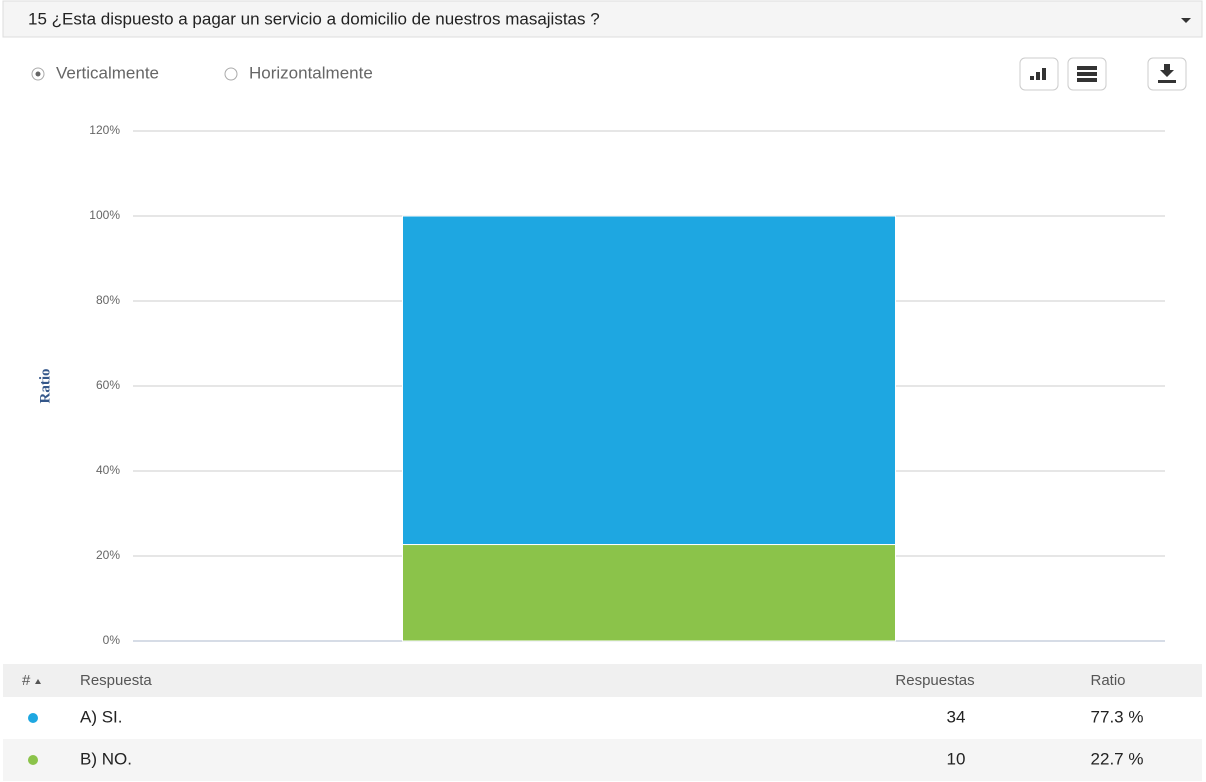 This screenshot has width=1206, height=782. What do you see at coordinates (112, 640) in the screenshot?
I see `y-tick-label: 0%` at bounding box center [112, 640].